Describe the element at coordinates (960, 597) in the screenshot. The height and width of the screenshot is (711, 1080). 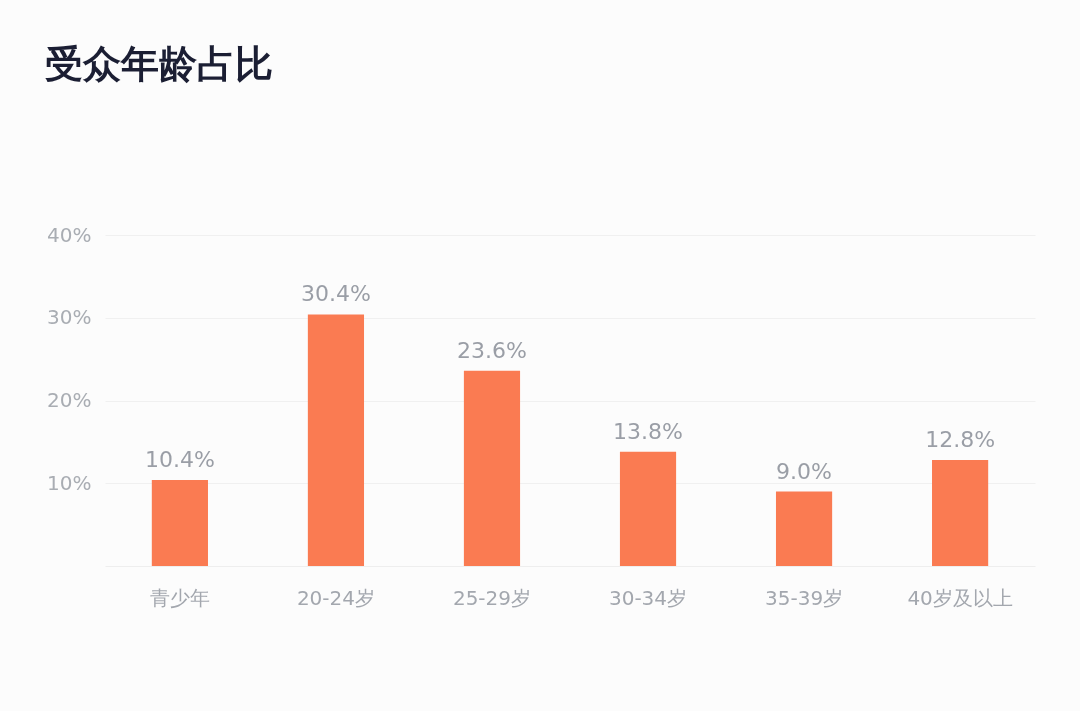
I see `x-tick-label: 40岁及以上` at that location.